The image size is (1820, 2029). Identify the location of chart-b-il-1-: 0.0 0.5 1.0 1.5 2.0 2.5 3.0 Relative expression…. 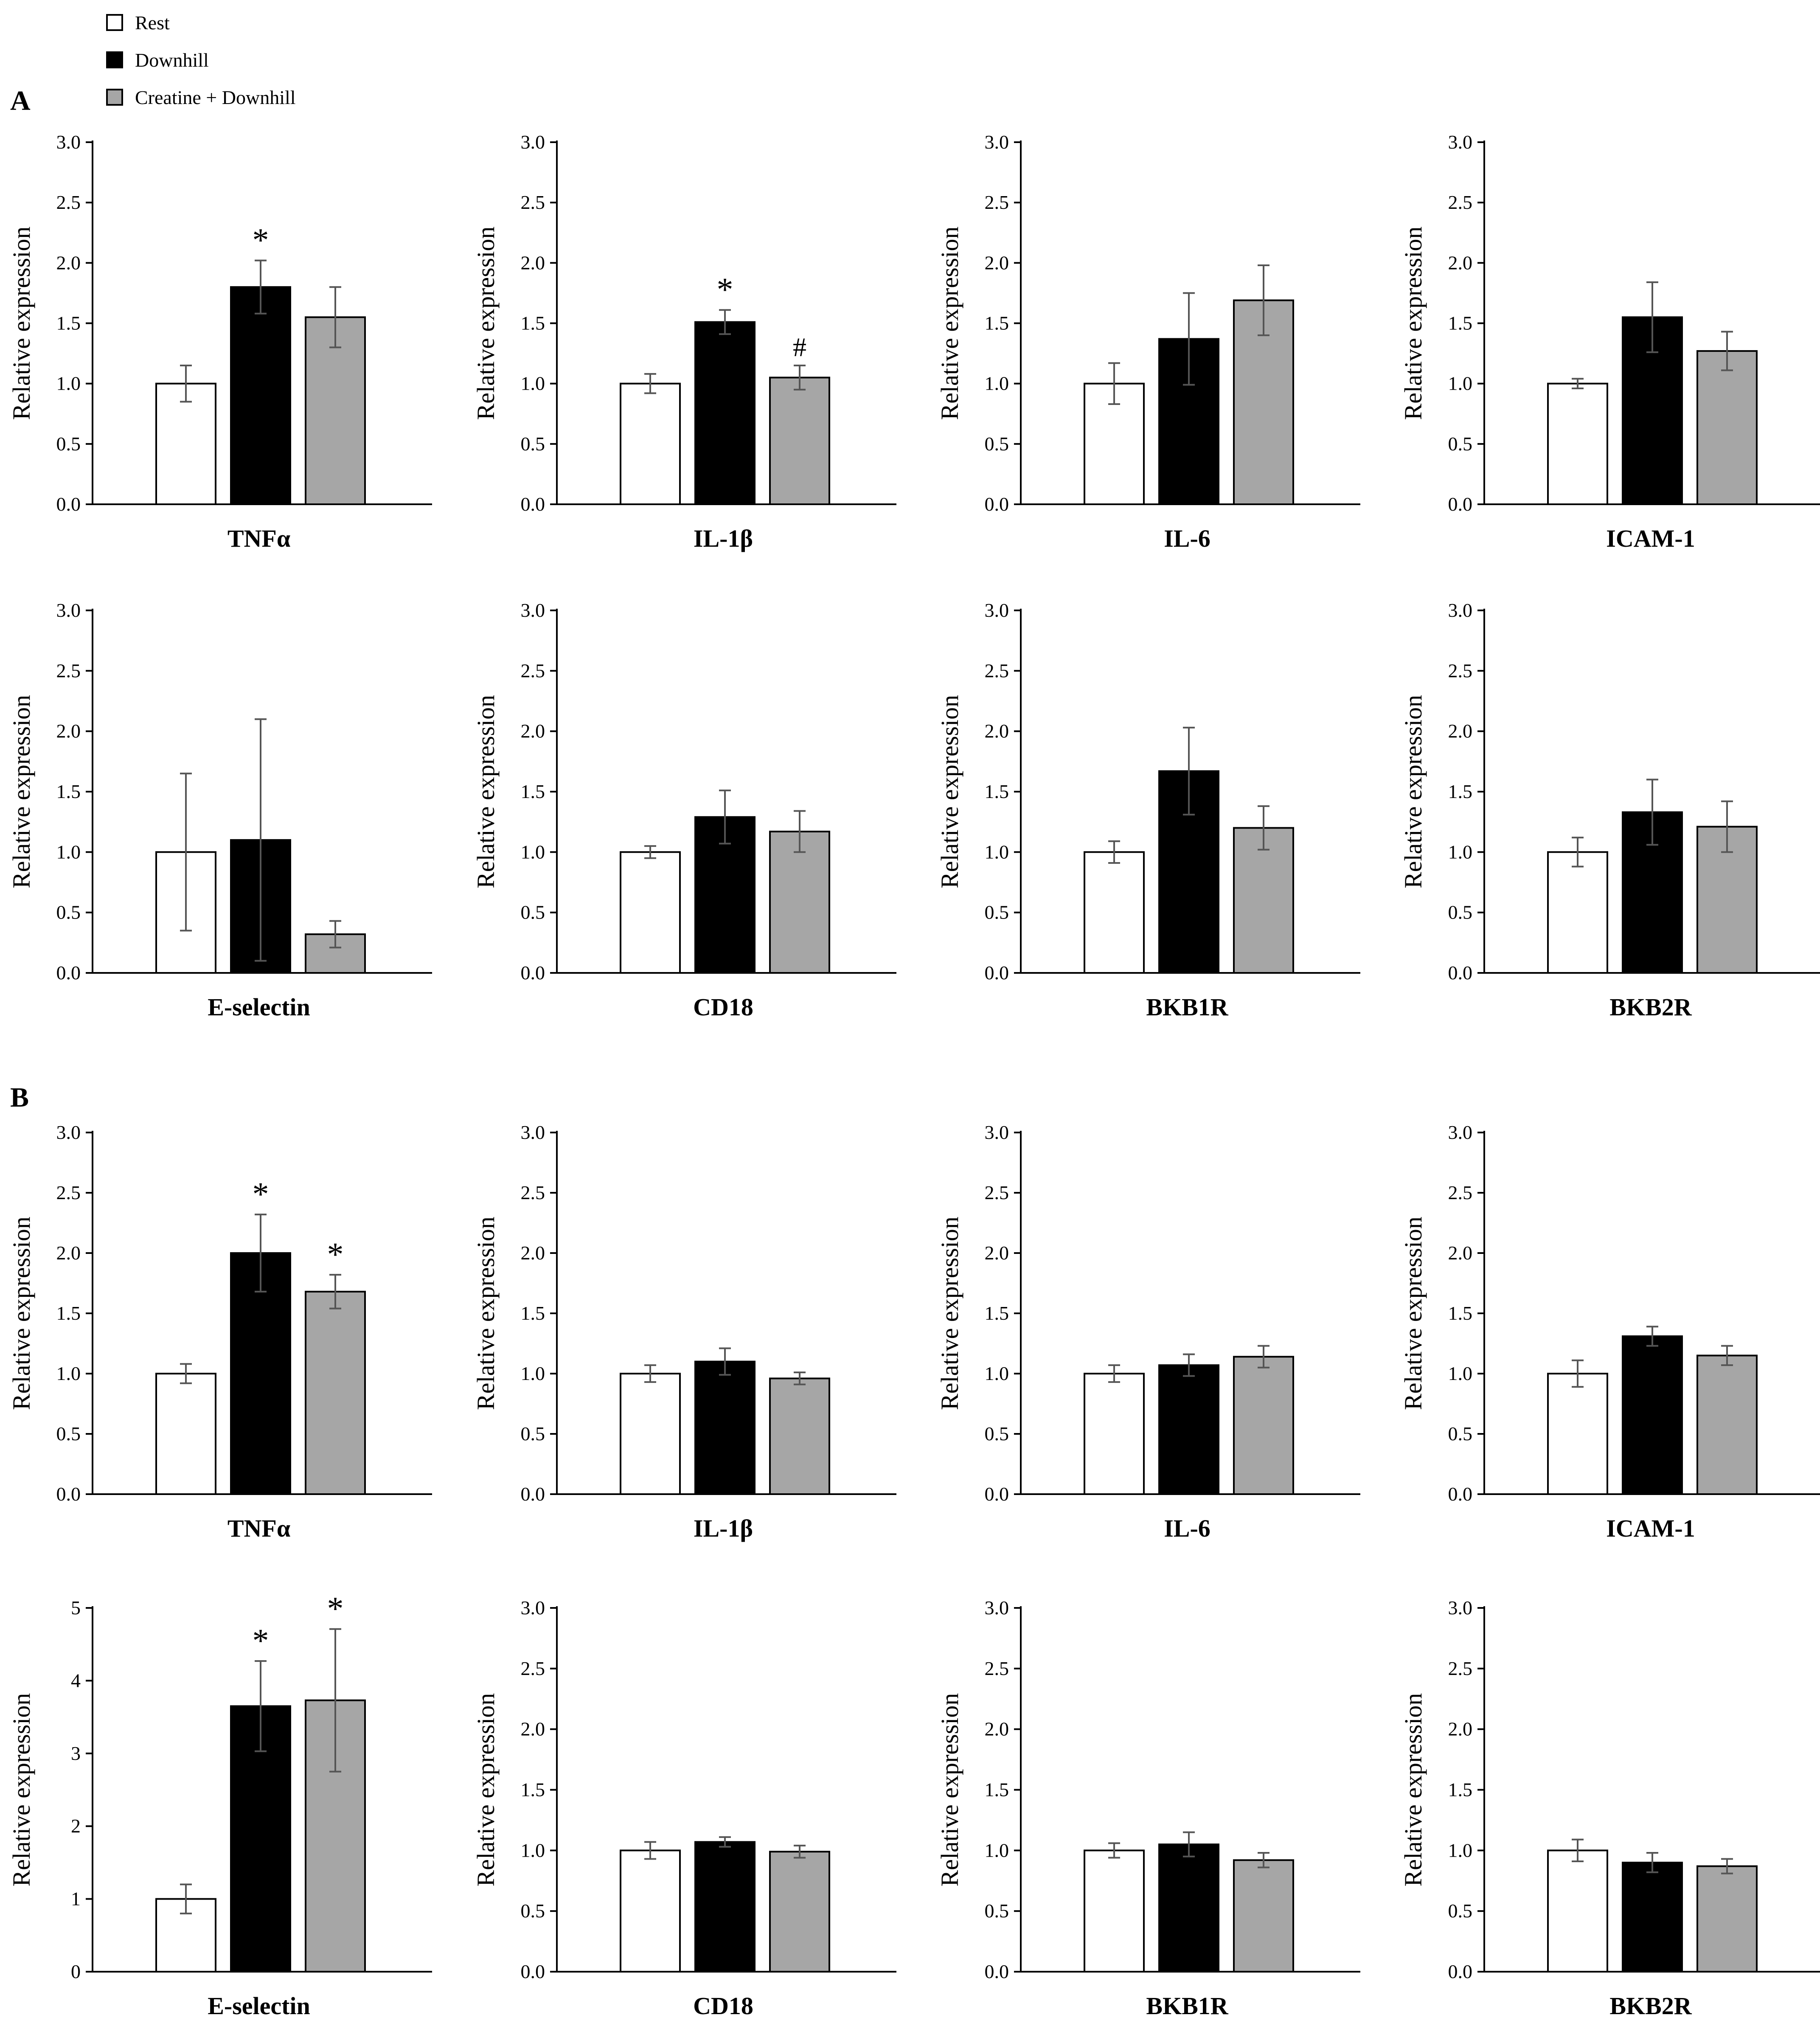
(684, 1331).